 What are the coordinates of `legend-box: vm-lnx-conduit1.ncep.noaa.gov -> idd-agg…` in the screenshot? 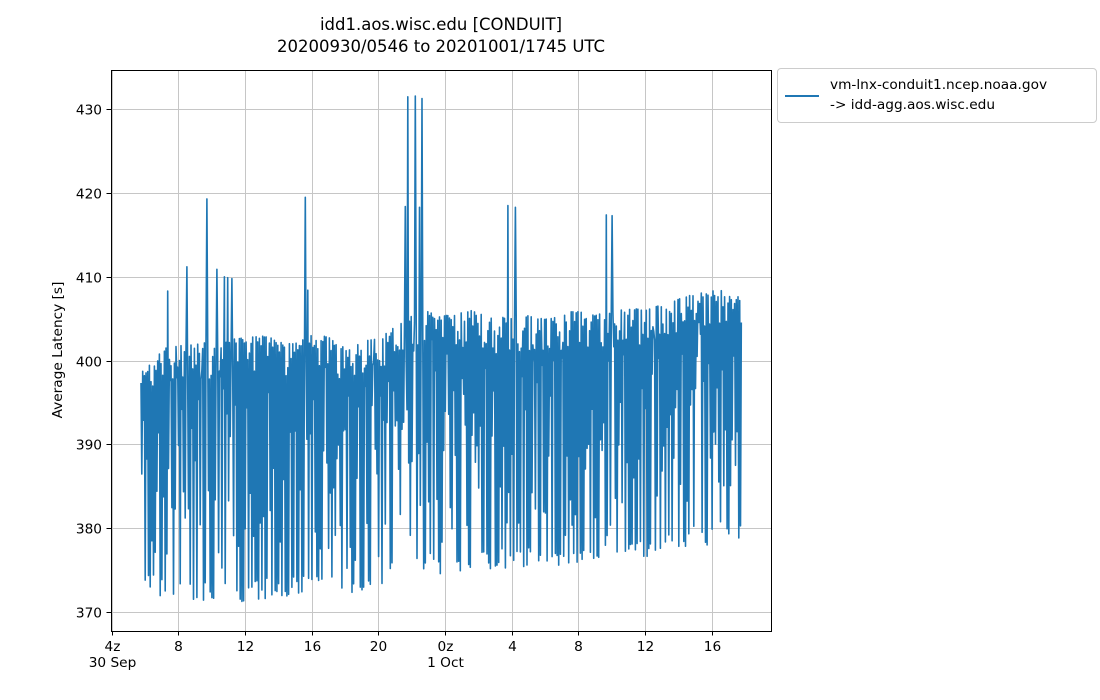 It's located at (937, 95).